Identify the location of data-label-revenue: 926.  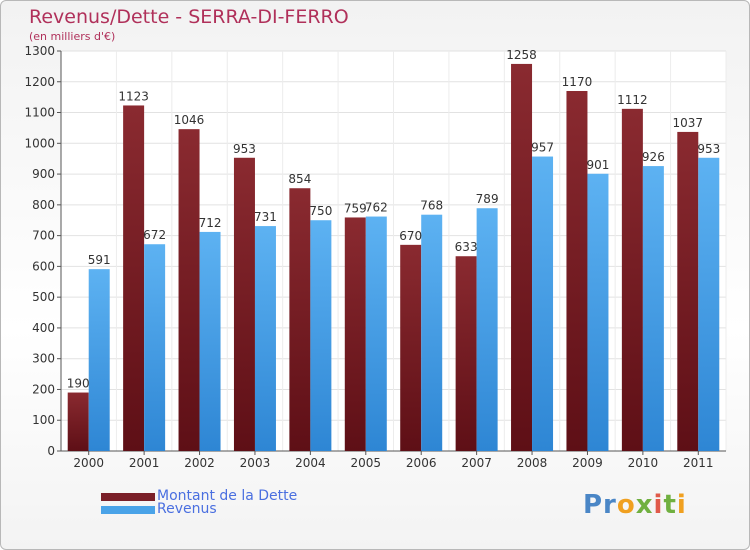
(653, 157).